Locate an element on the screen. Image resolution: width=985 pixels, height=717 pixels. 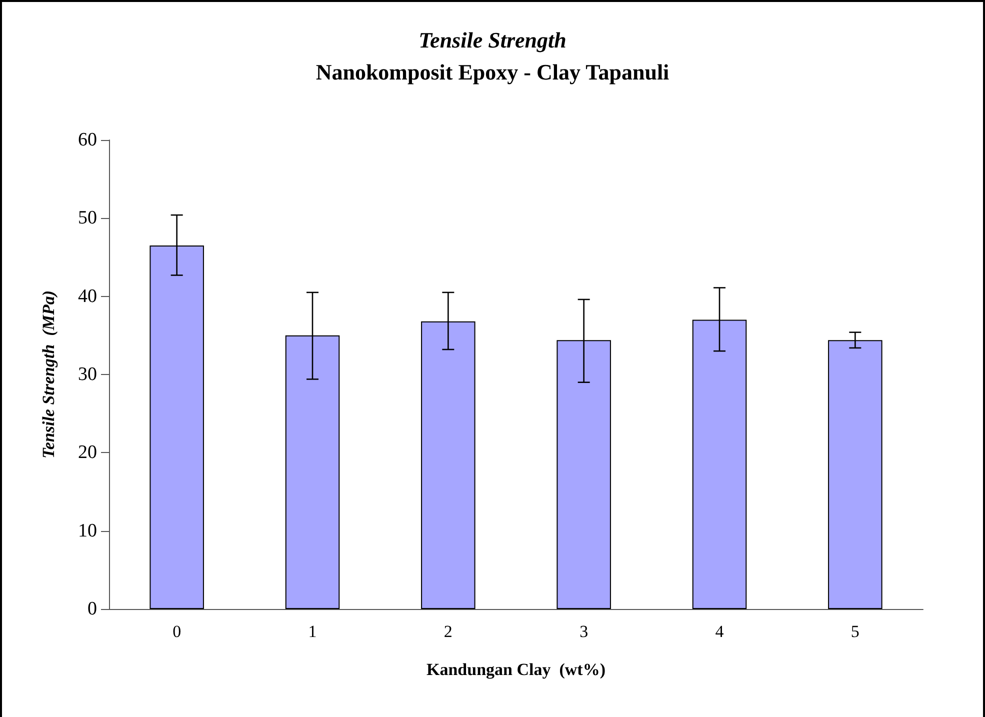
chart-title: Tensile Strength is located at coordinates (492, 40).